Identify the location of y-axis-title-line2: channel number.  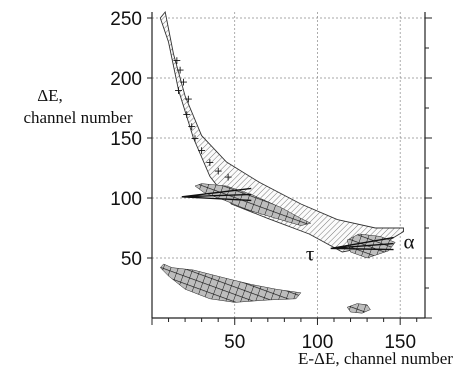
(77, 117).